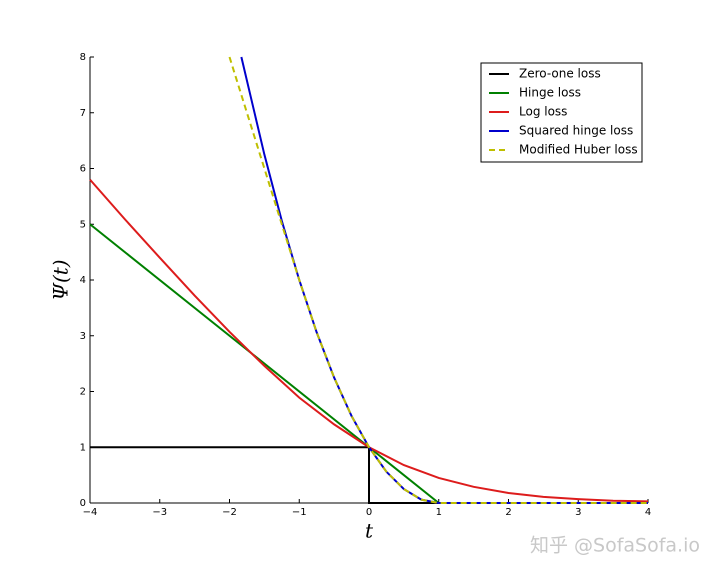 The width and height of the screenshot is (720, 576). What do you see at coordinates (61, 279) in the screenshot?
I see `y-axis-label: Ψ(t)` at bounding box center [61, 279].